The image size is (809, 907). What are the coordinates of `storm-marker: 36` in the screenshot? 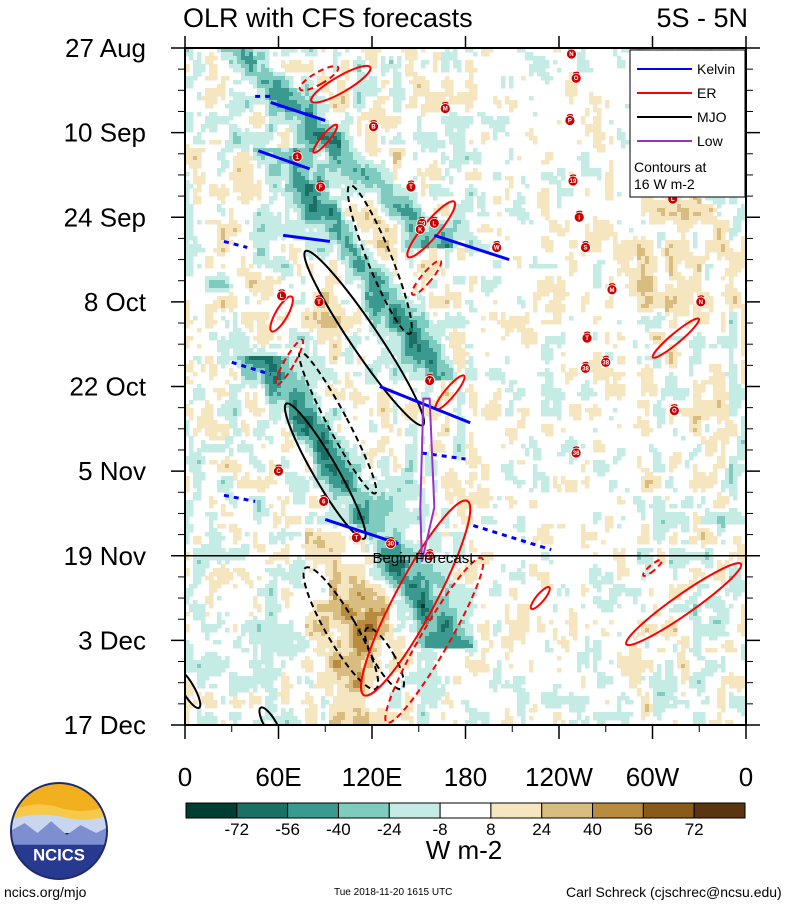 It's located at (576, 452).